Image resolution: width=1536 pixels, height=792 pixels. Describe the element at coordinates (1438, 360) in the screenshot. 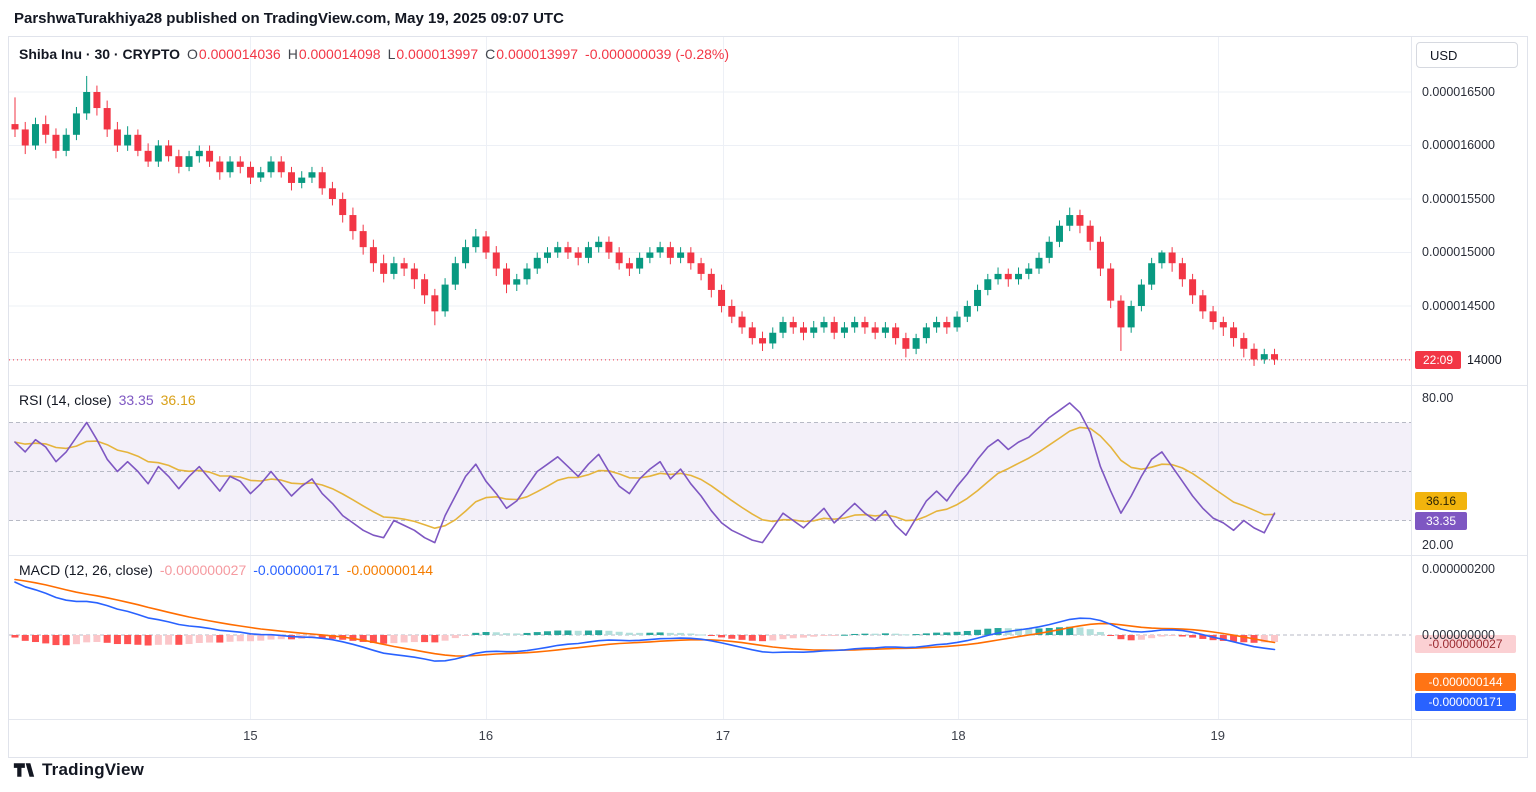

I see `bar-countdown-badge: 22:09` at that location.